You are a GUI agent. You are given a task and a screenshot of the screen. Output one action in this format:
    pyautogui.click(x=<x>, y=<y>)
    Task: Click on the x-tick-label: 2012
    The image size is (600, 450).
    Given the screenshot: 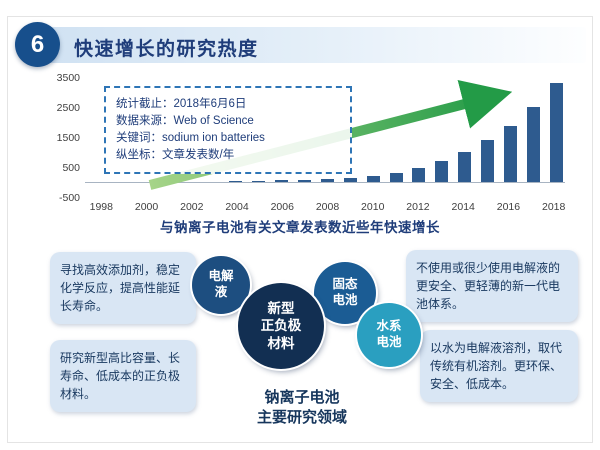 What is the action you would take?
    pyautogui.click(x=418, y=207)
    